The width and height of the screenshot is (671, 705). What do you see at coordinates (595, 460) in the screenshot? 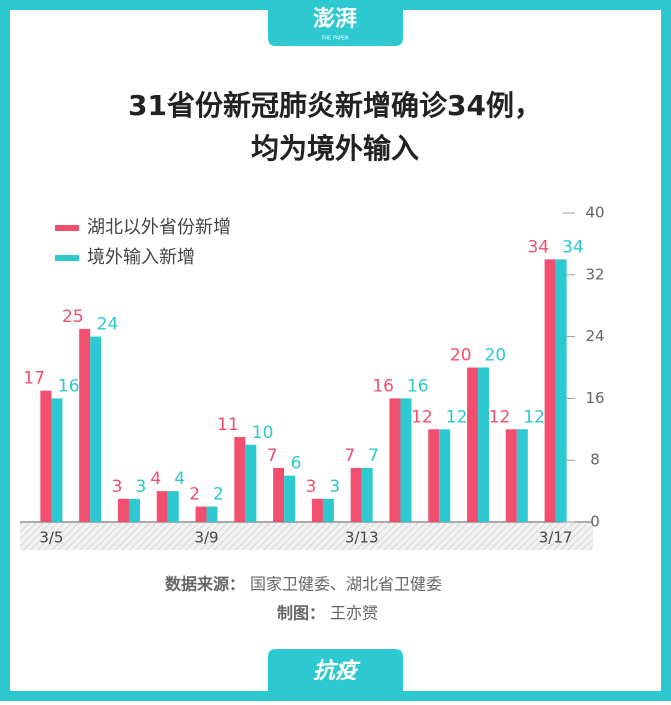
I see `y-tick-label: 8` at bounding box center [595, 460].